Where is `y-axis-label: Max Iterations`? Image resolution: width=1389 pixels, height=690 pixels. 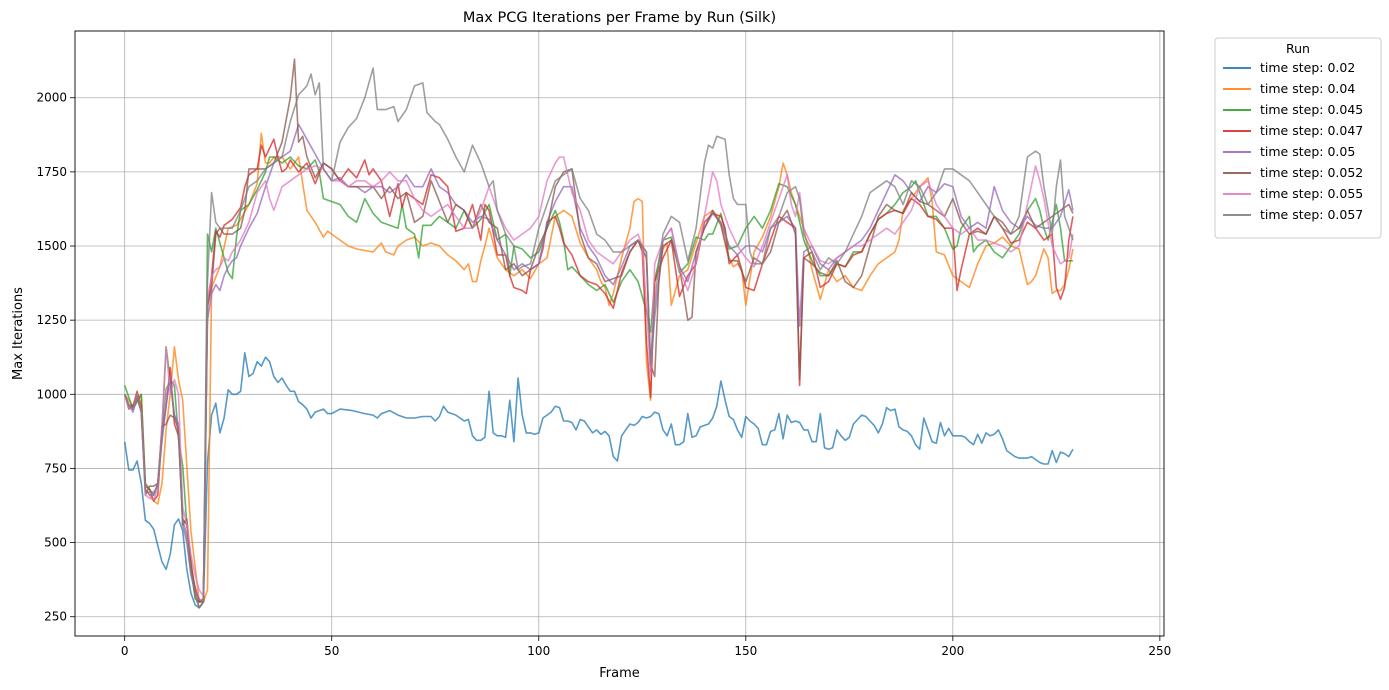
y-axis-label: Max Iterations is located at coordinates (18, 333).